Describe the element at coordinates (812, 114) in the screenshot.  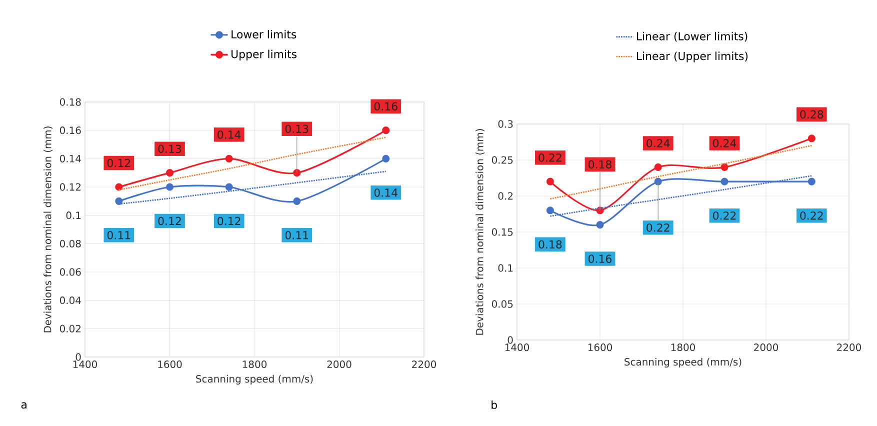
I see `data-label: 0.28` at that location.